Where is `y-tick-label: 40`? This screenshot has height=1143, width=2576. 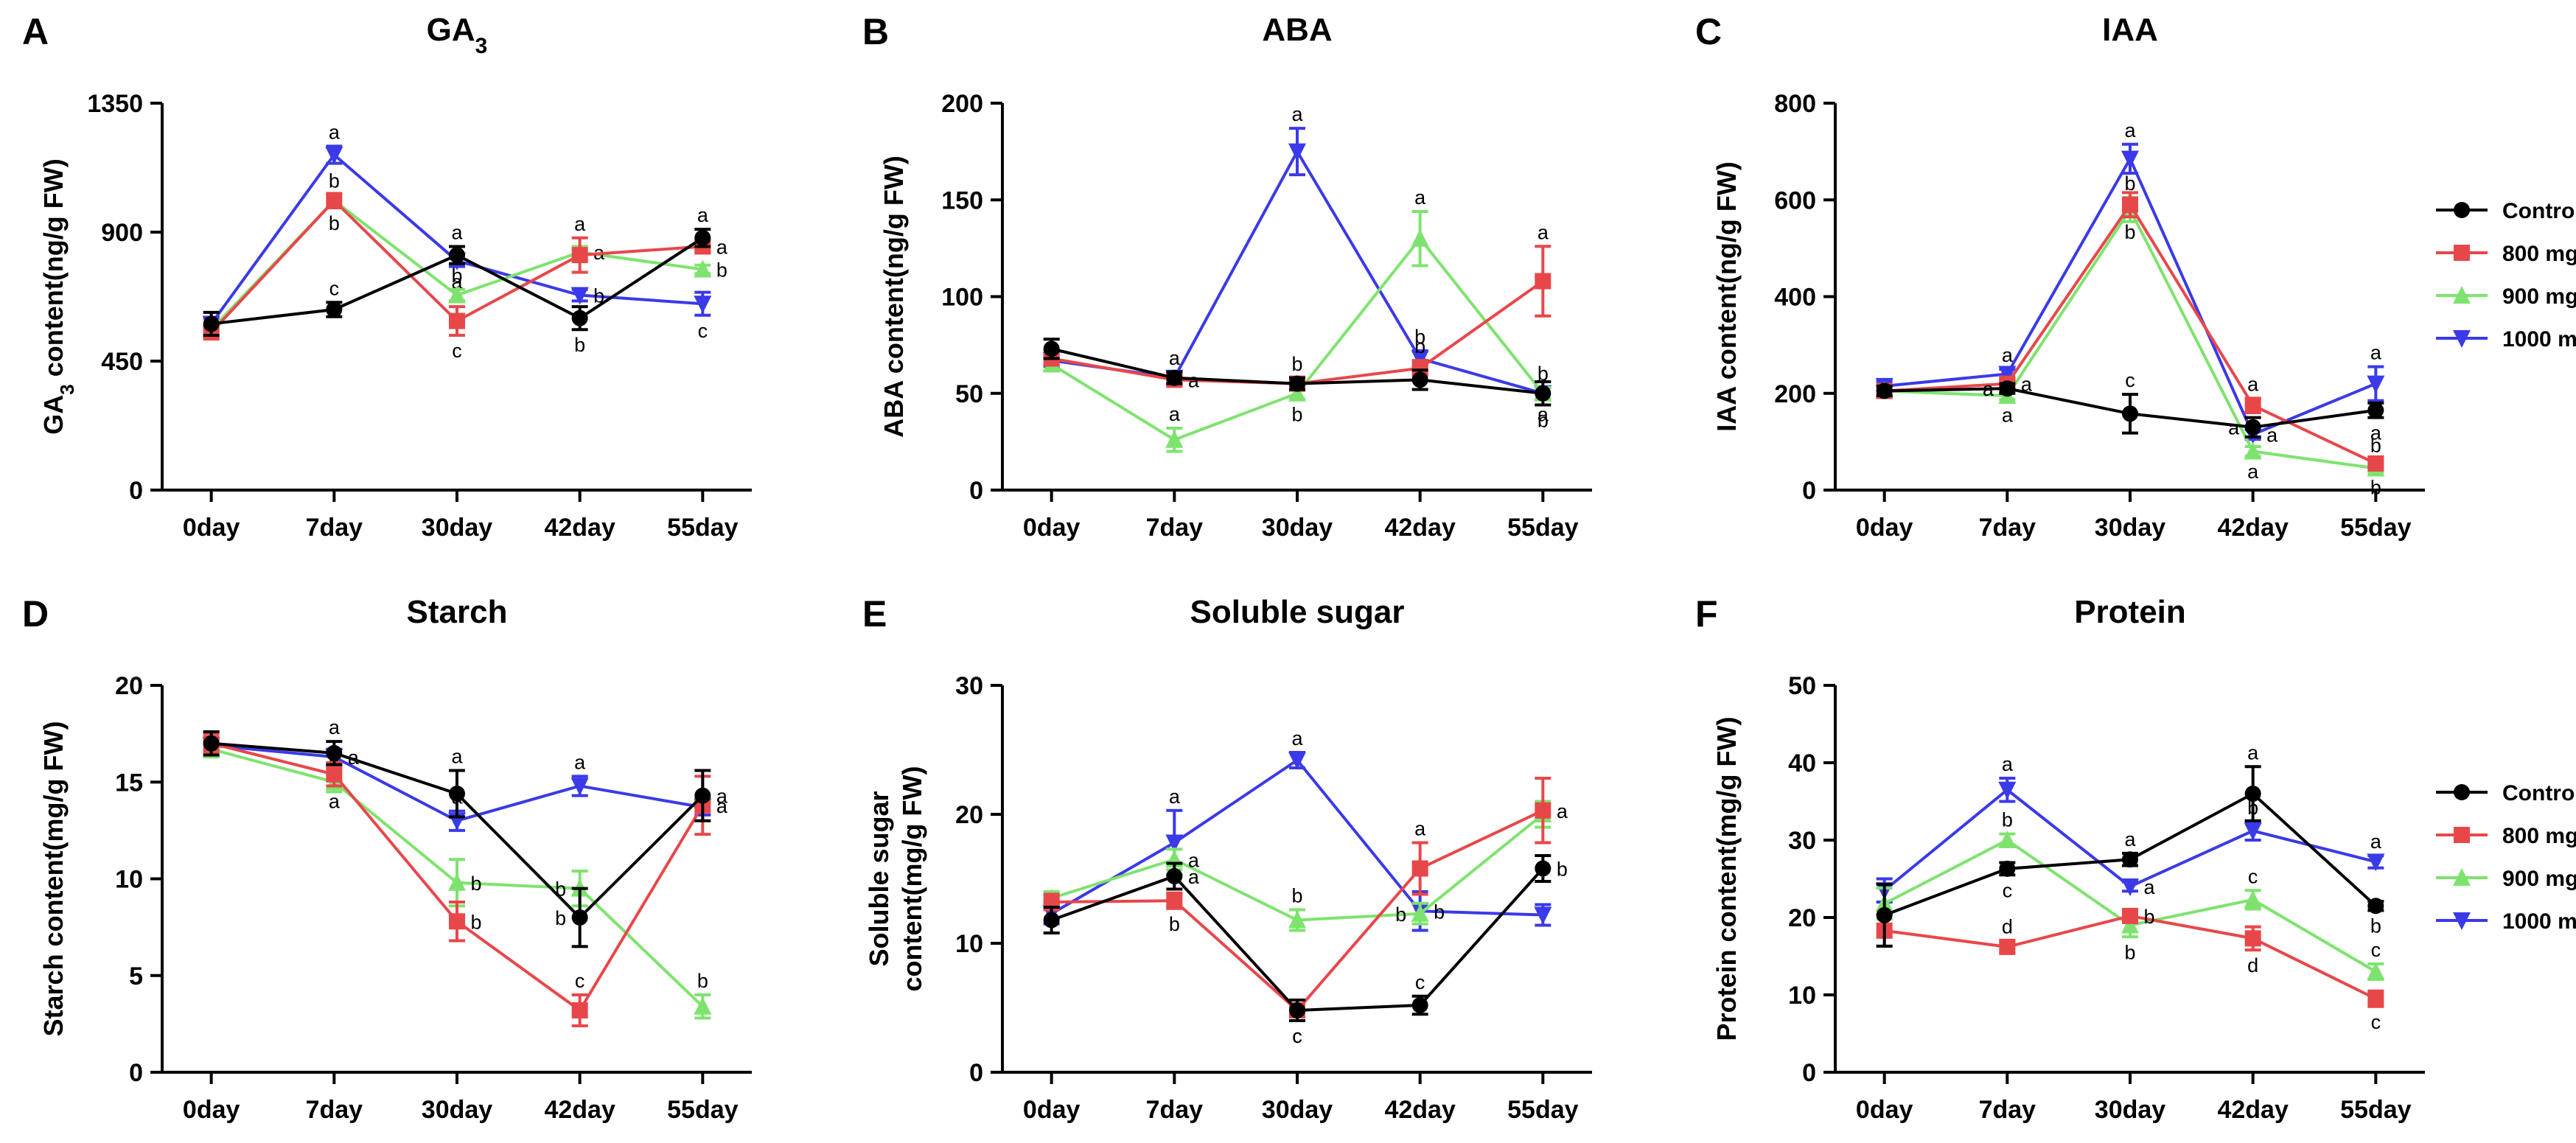
y-tick-label: 40 is located at coordinates (1802, 763).